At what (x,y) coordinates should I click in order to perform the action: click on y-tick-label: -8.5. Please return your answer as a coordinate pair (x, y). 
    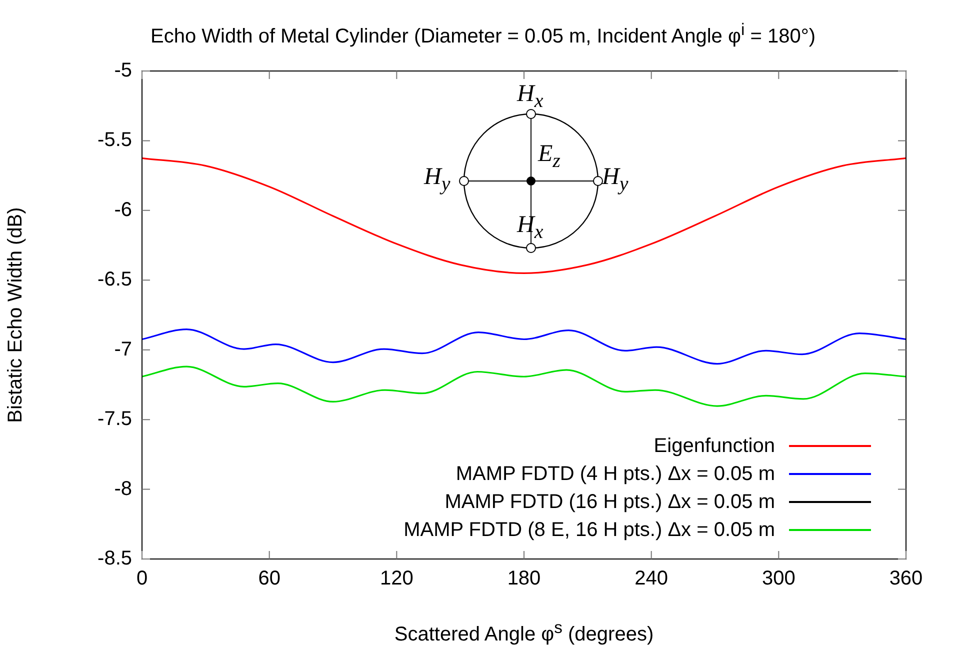
    Looking at the image, I should click on (115, 559).